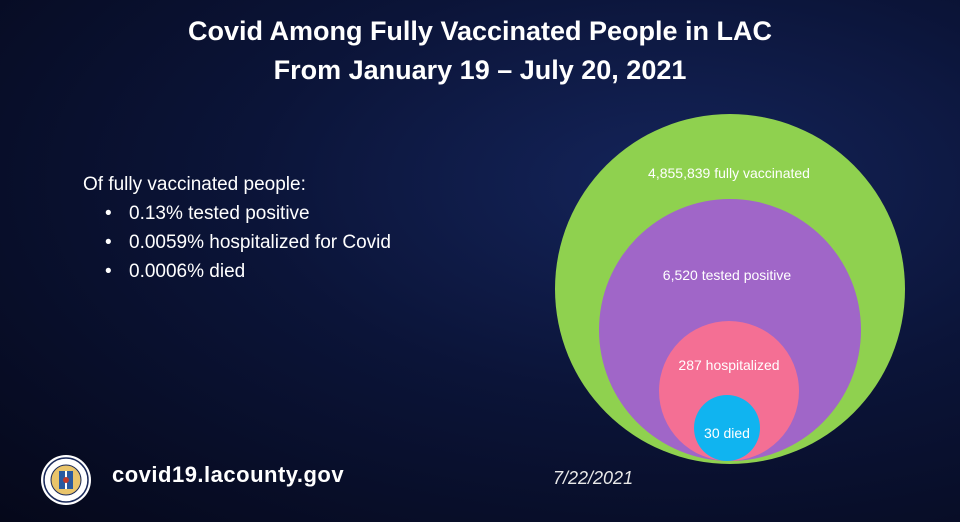 Image resolution: width=960 pixels, height=522 pixels. What do you see at coordinates (727, 275) in the screenshot?
I see `label-tested-positive: 6,520 tested positive` at bounding box center [727, 275].